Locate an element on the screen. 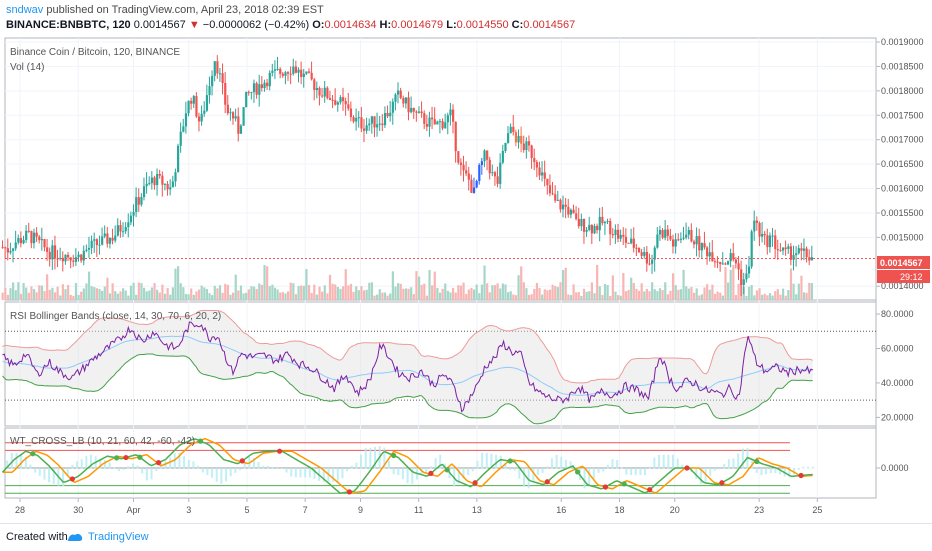 The image size is (932, 551). tradingview-brand: TradingView is located at coordinates (118, 537).